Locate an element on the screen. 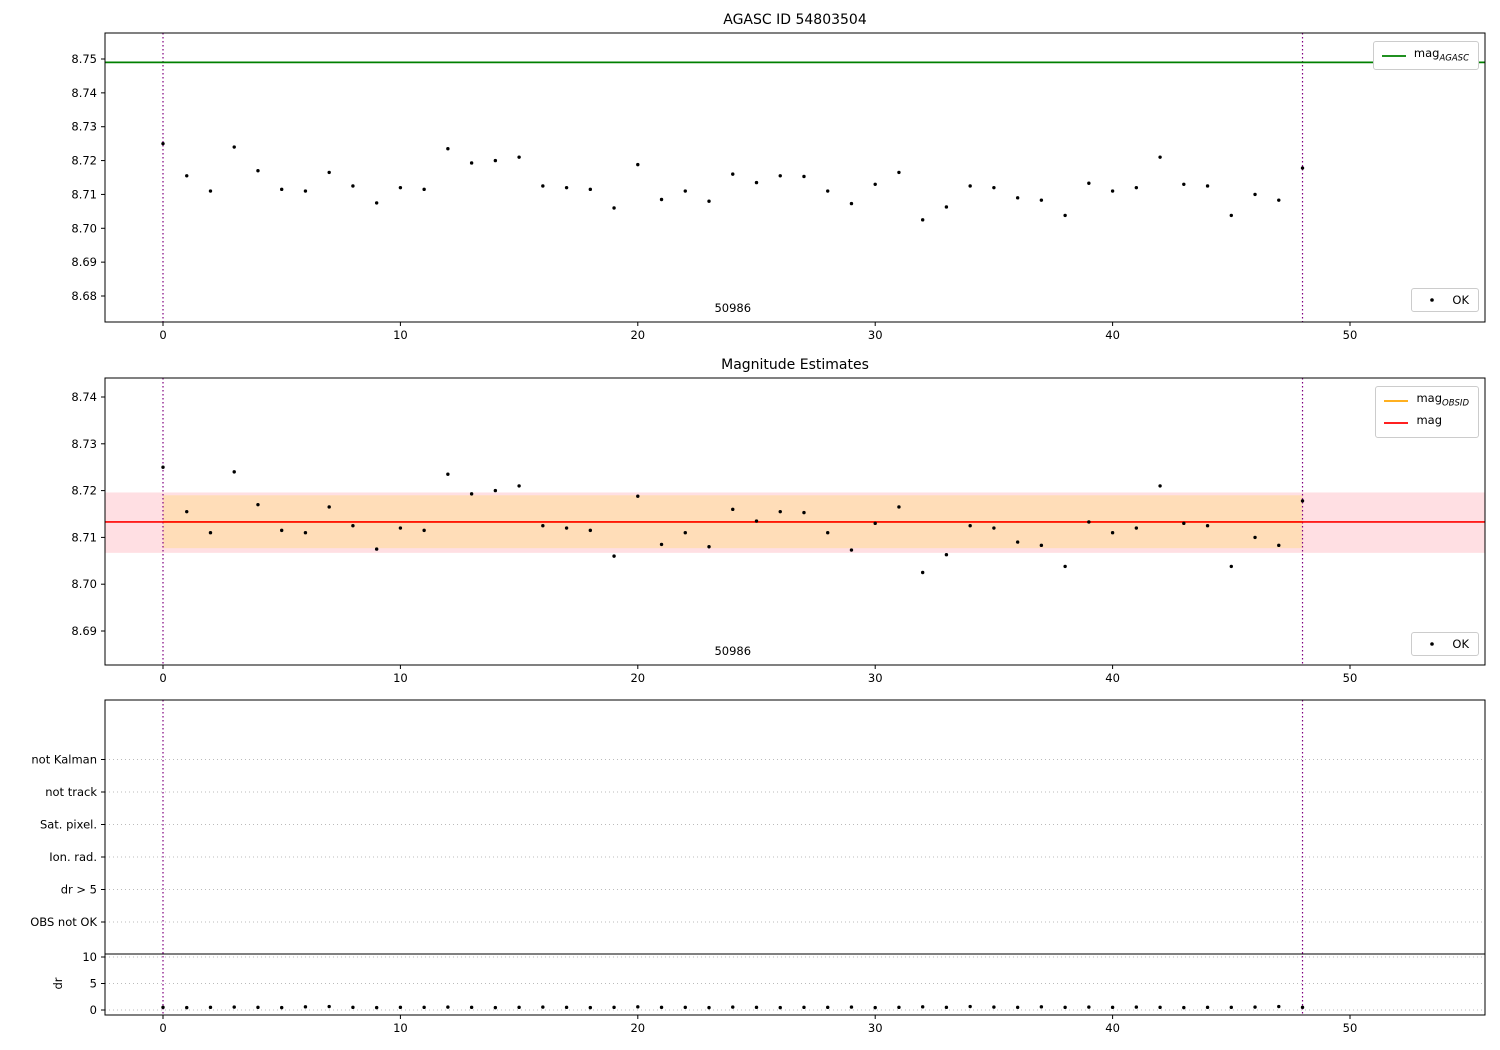  legend-label-ok-top: OK is located at coordinates (1460, 300).